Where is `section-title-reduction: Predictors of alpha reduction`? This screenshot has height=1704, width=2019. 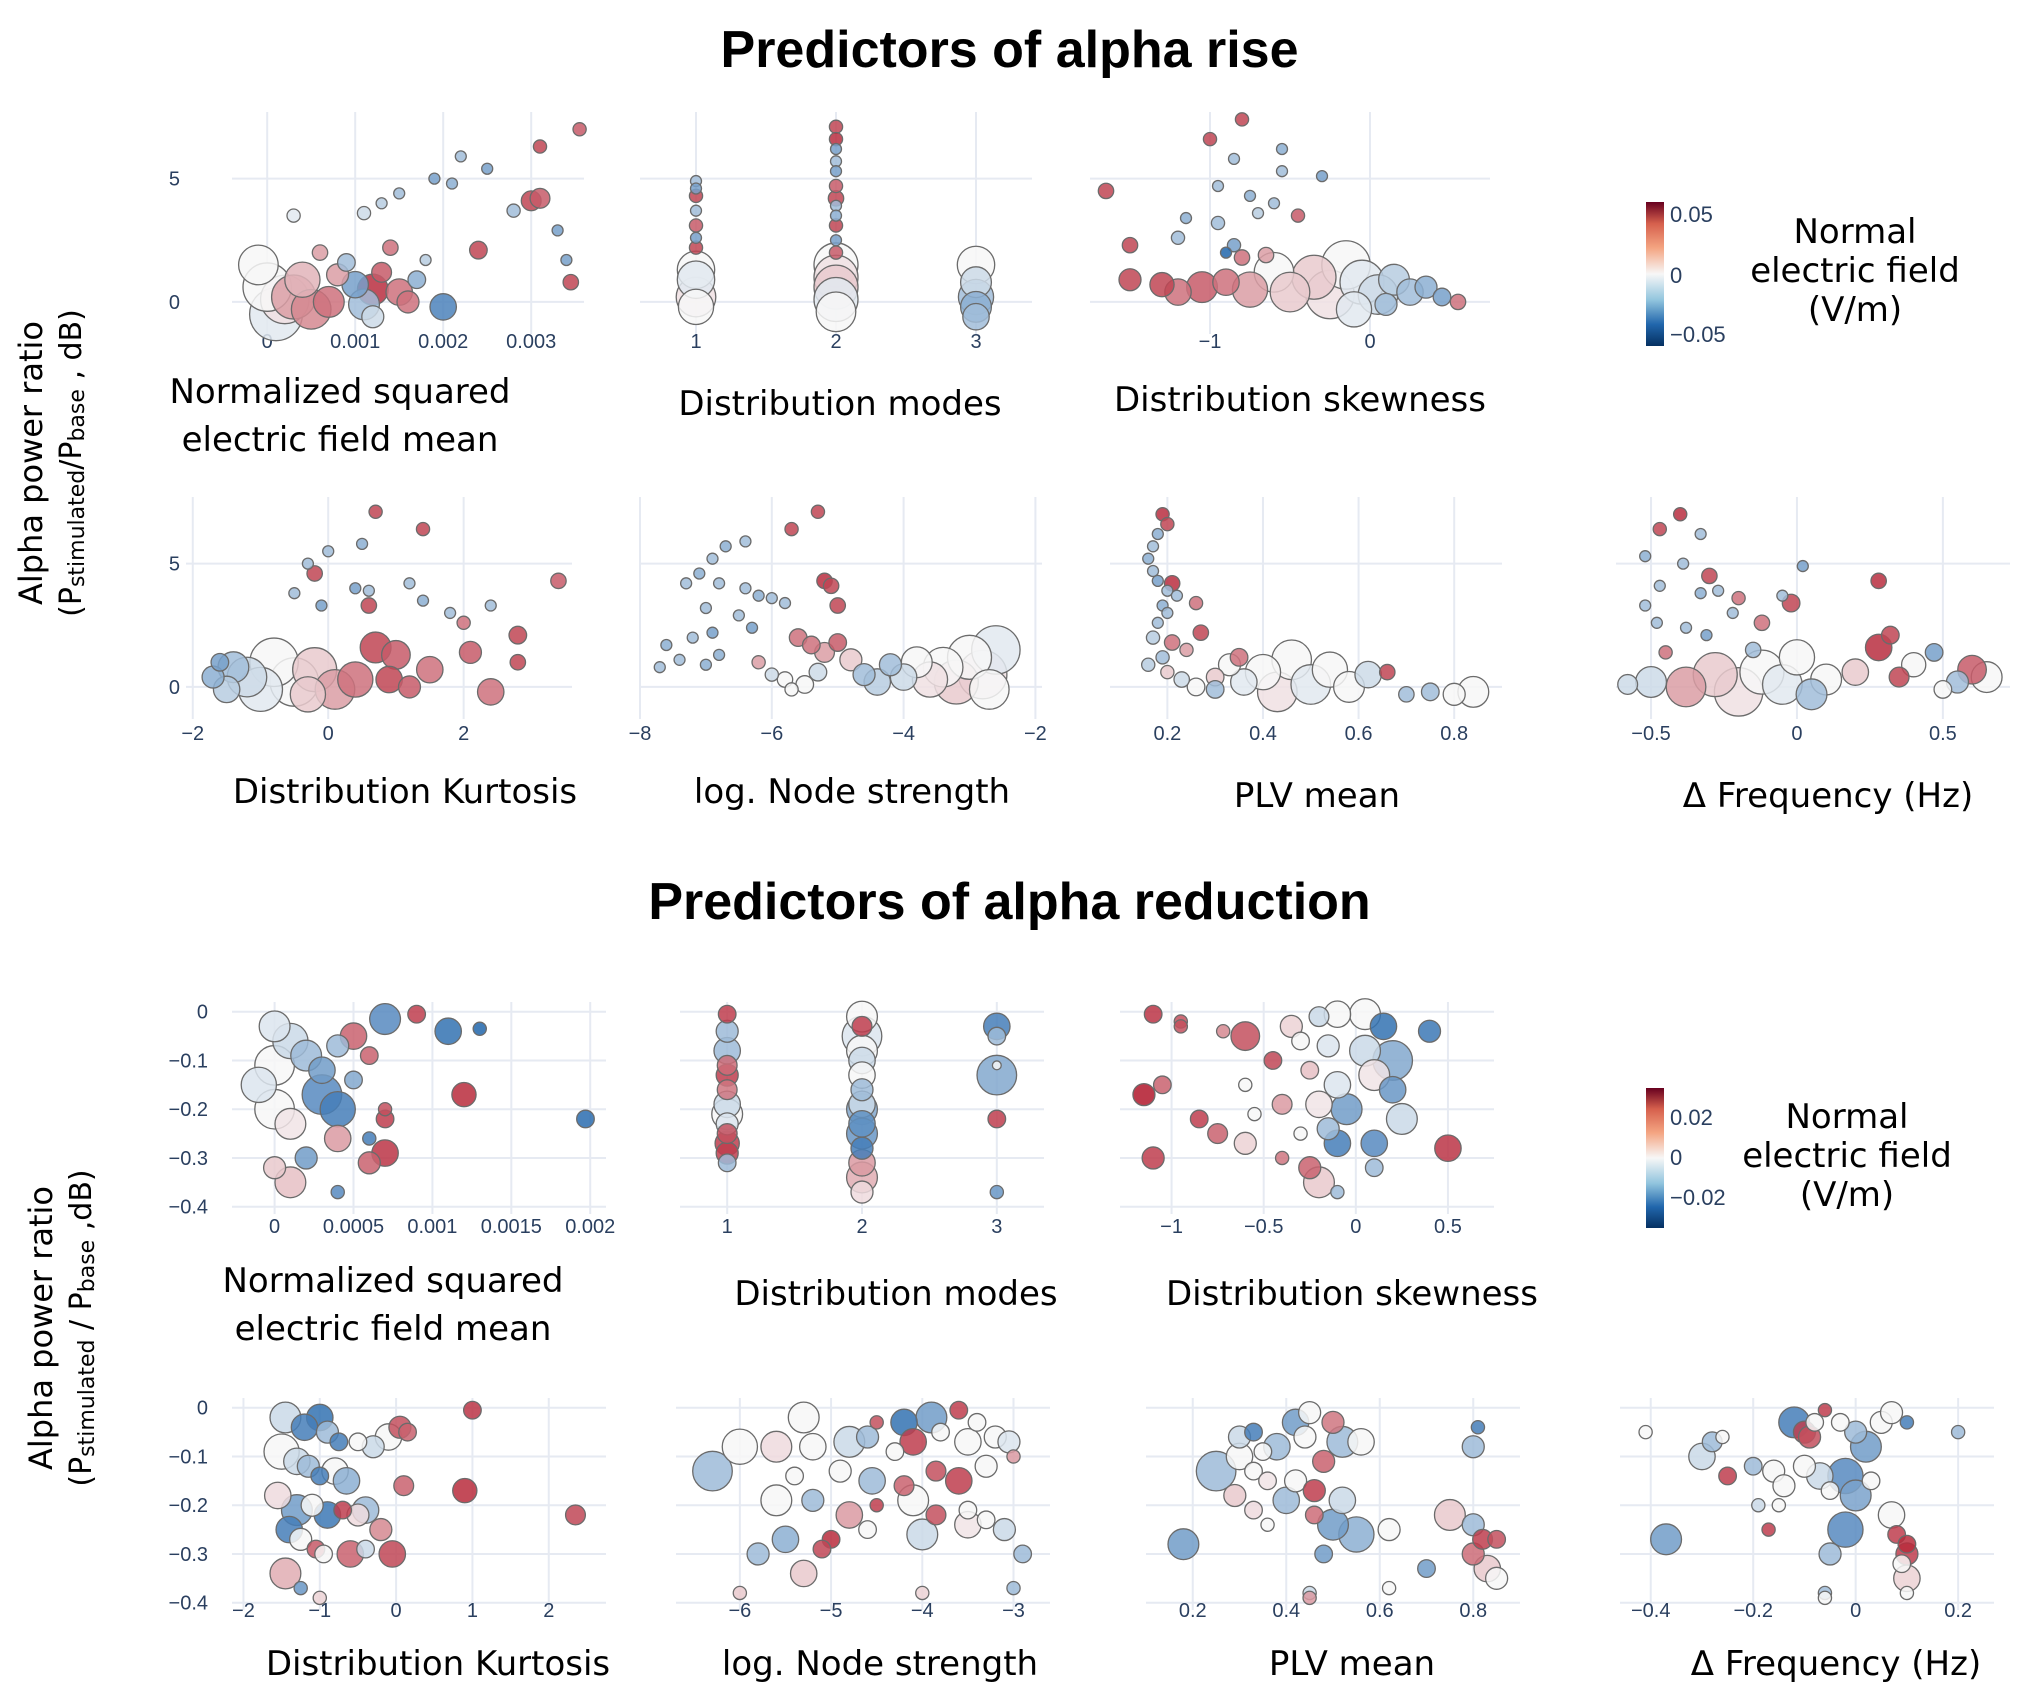
section-title-reduction: Predictors of alpha reduction is located at coordinates (1009, 902).